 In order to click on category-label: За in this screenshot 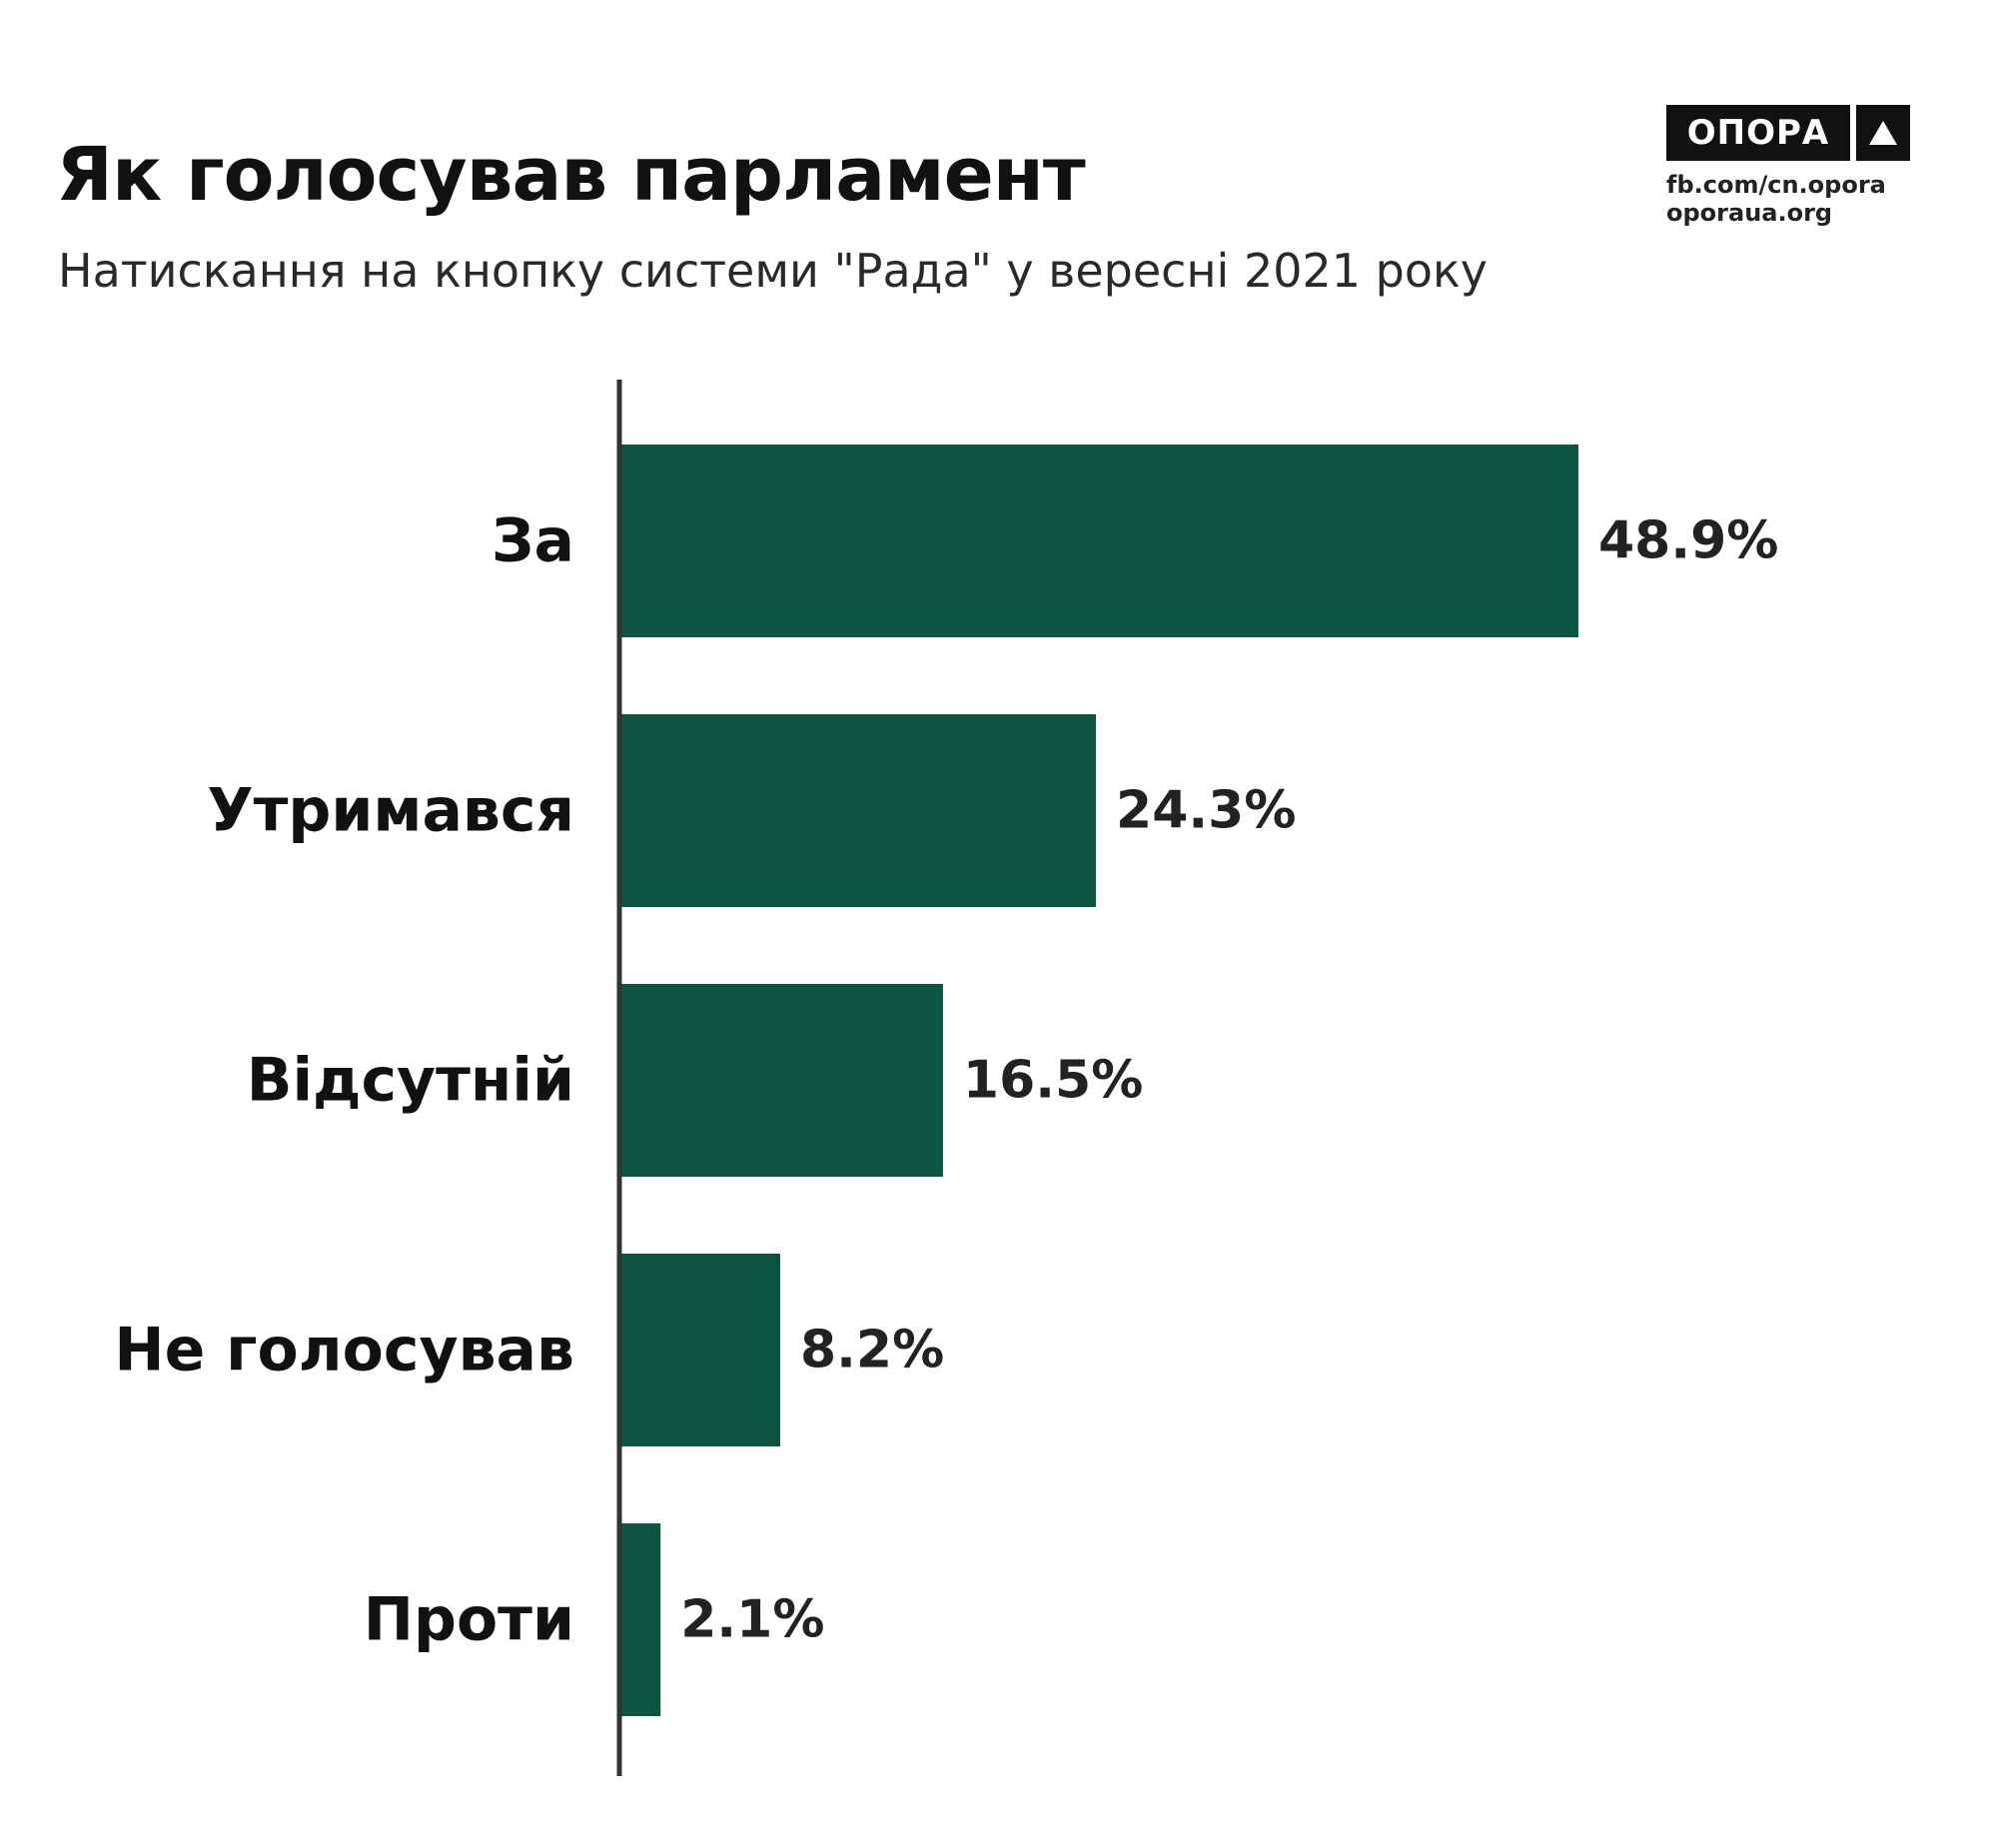, I will do `click(533, 541)`.